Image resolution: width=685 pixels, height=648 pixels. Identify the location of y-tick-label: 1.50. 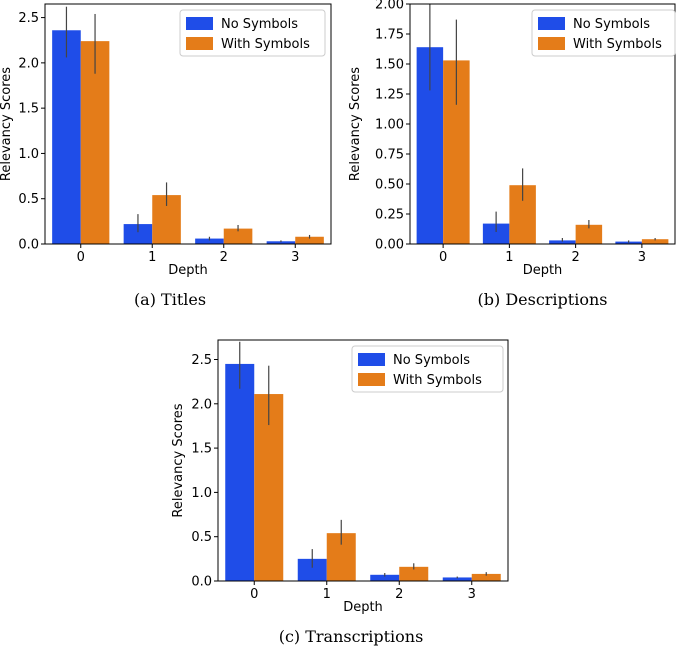
(389, 65).